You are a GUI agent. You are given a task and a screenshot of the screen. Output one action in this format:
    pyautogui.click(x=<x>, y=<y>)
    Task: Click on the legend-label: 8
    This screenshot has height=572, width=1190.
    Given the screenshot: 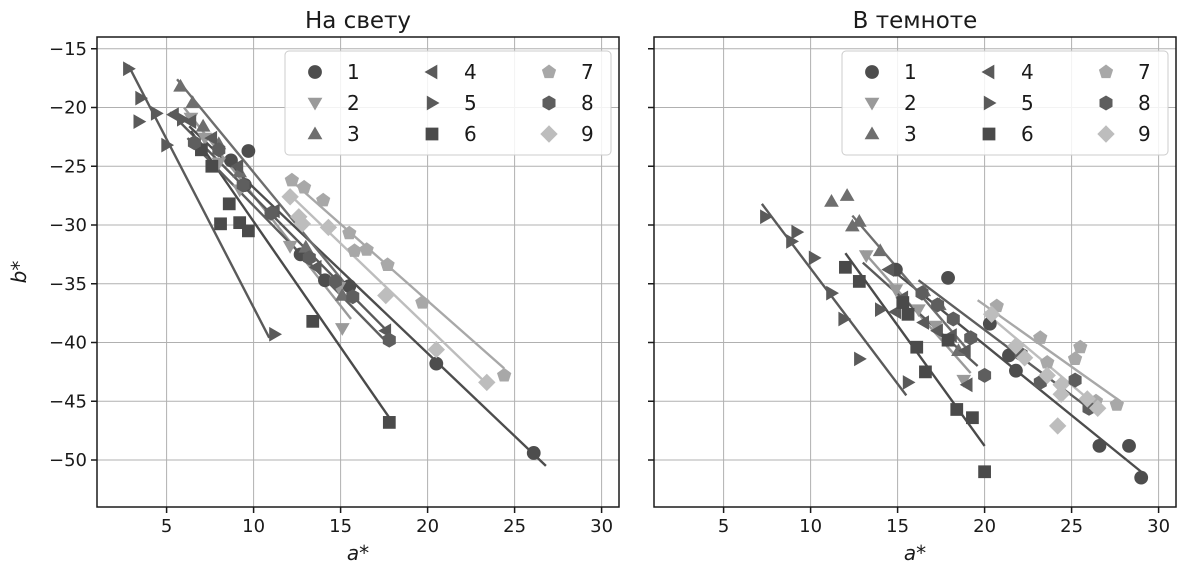 What is the action you would take?
    pyautogui.click(x=1144, y=103)
    